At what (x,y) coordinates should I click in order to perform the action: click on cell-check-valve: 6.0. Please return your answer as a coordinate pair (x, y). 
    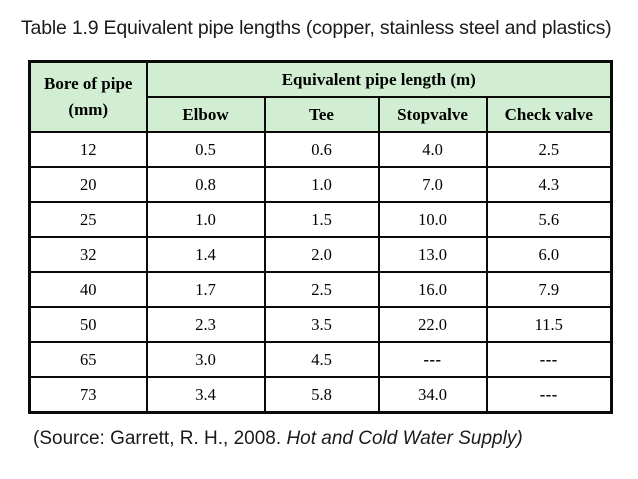
    Looking at the image, I should click on (549, 254).